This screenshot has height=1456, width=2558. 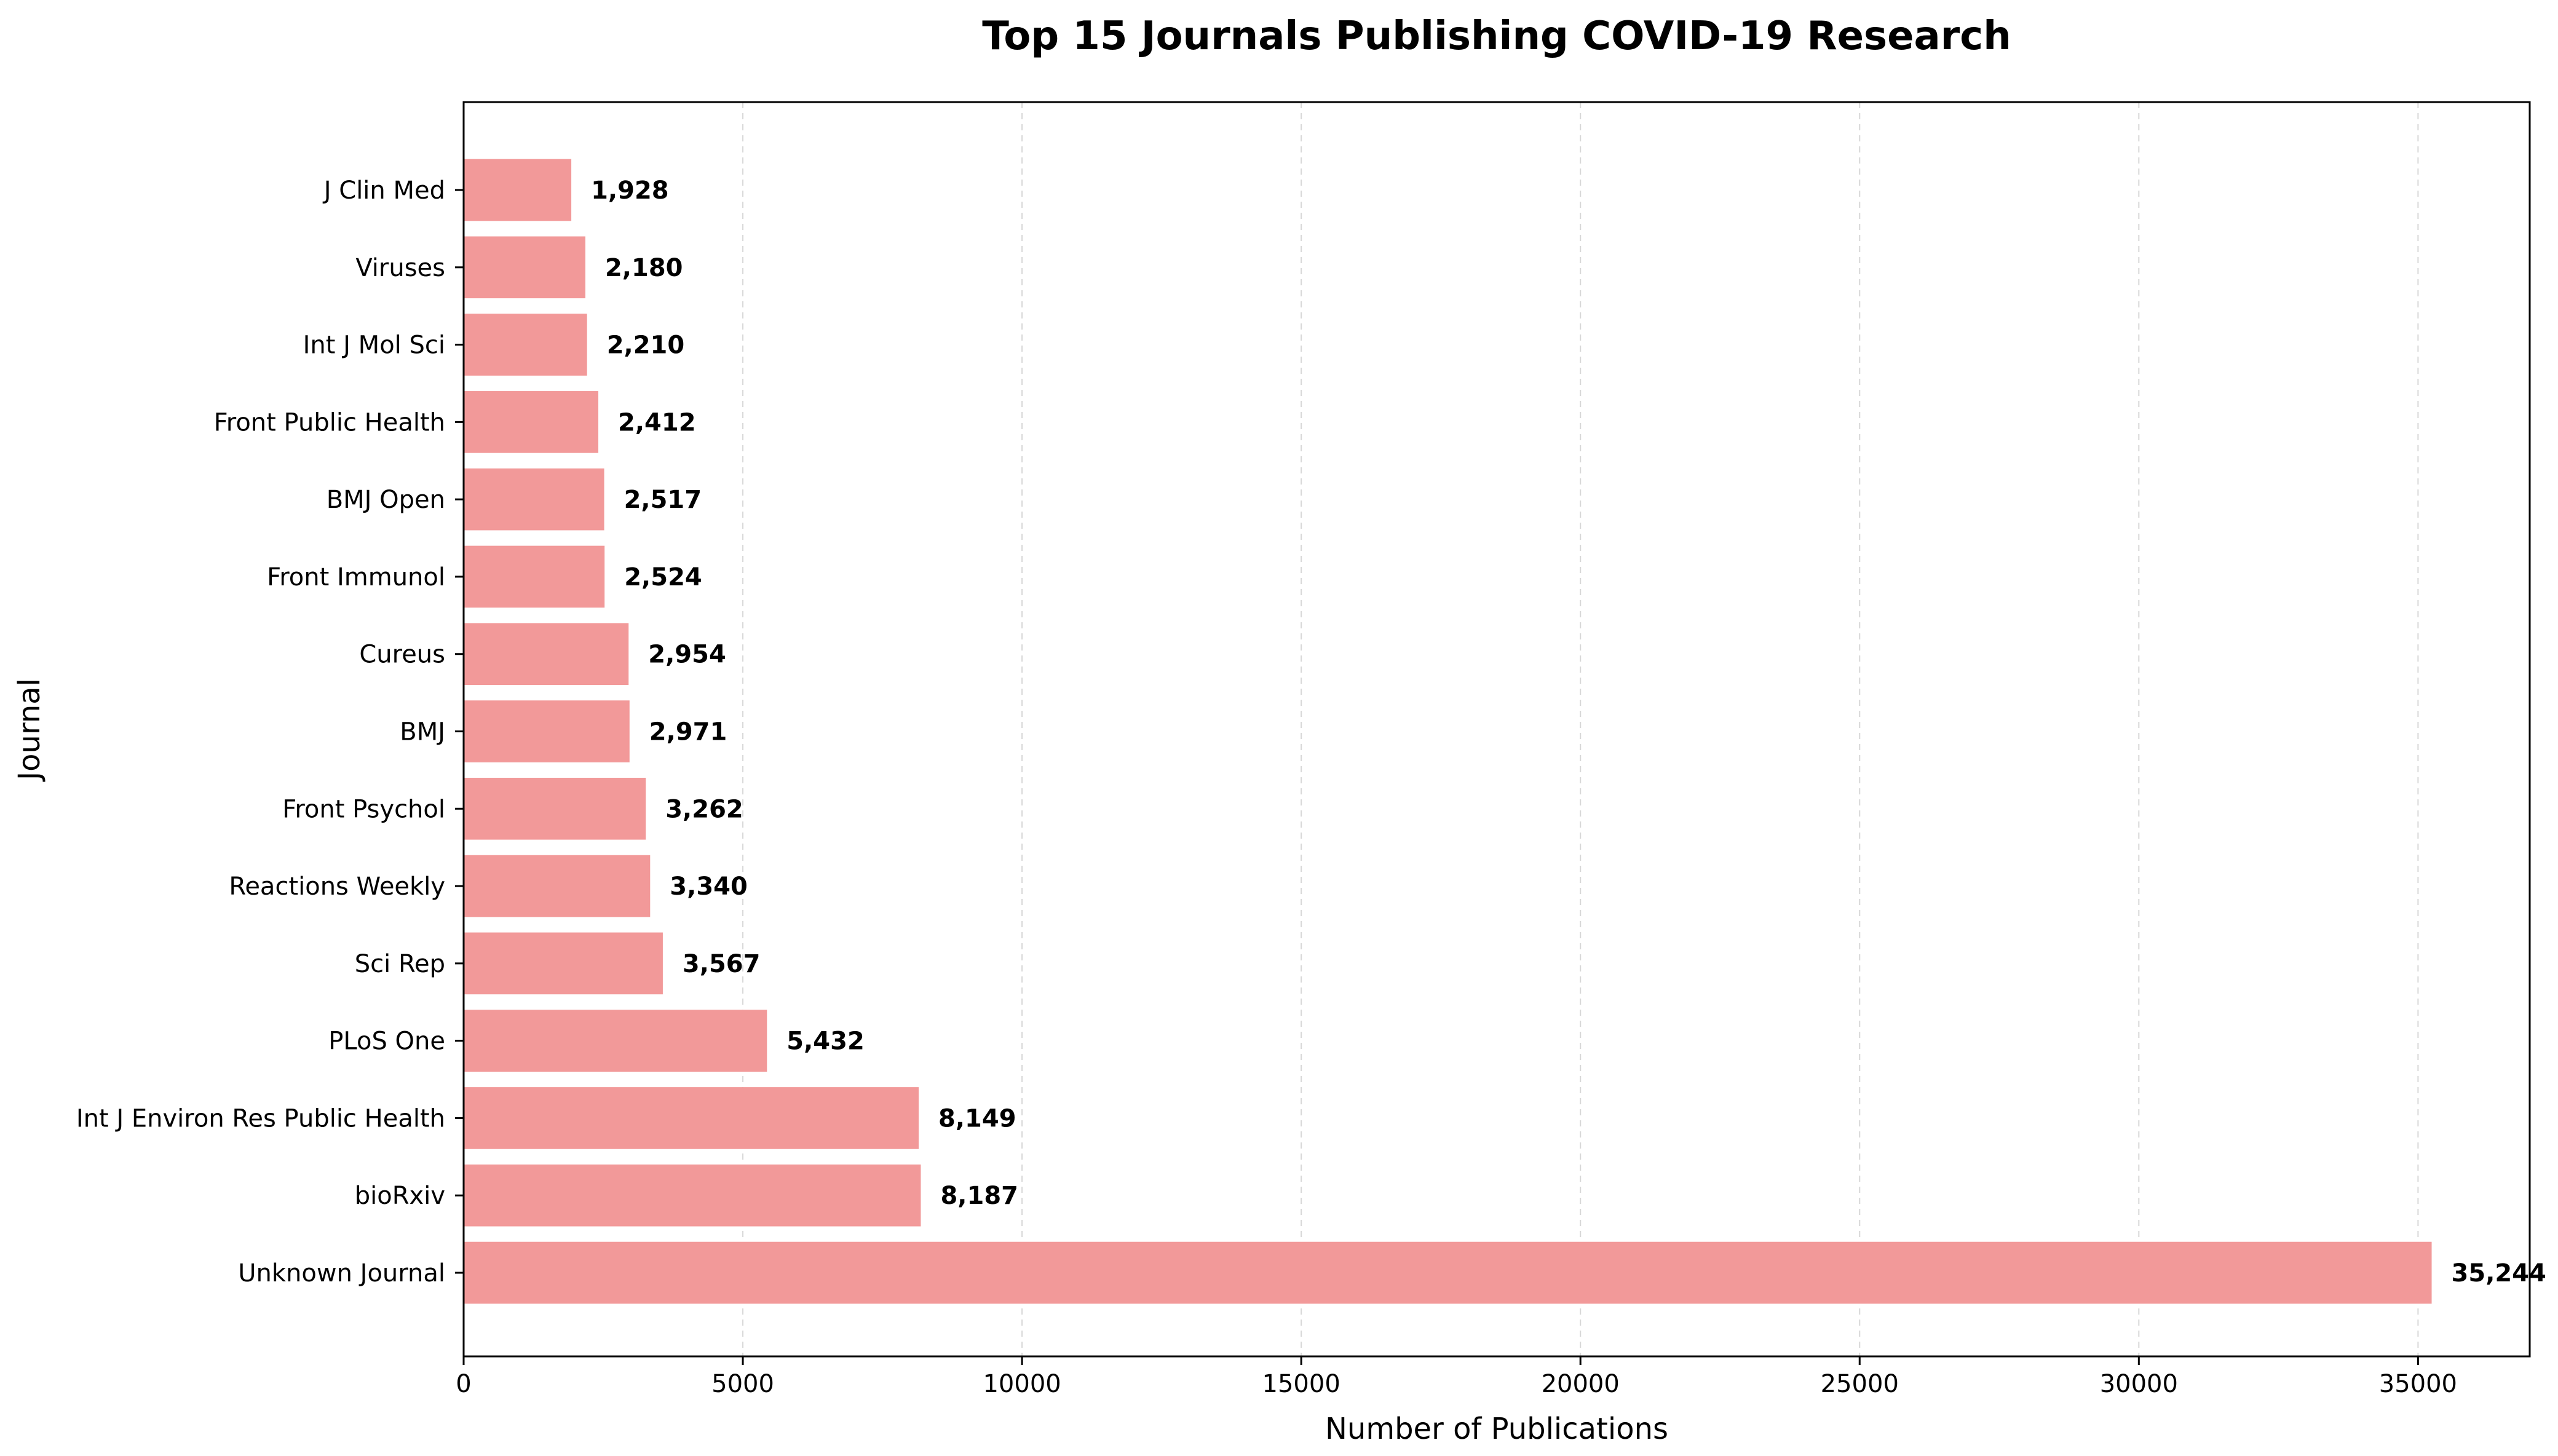 I want to click on bar-value-label: 2,517, so click(x=663, y=500).